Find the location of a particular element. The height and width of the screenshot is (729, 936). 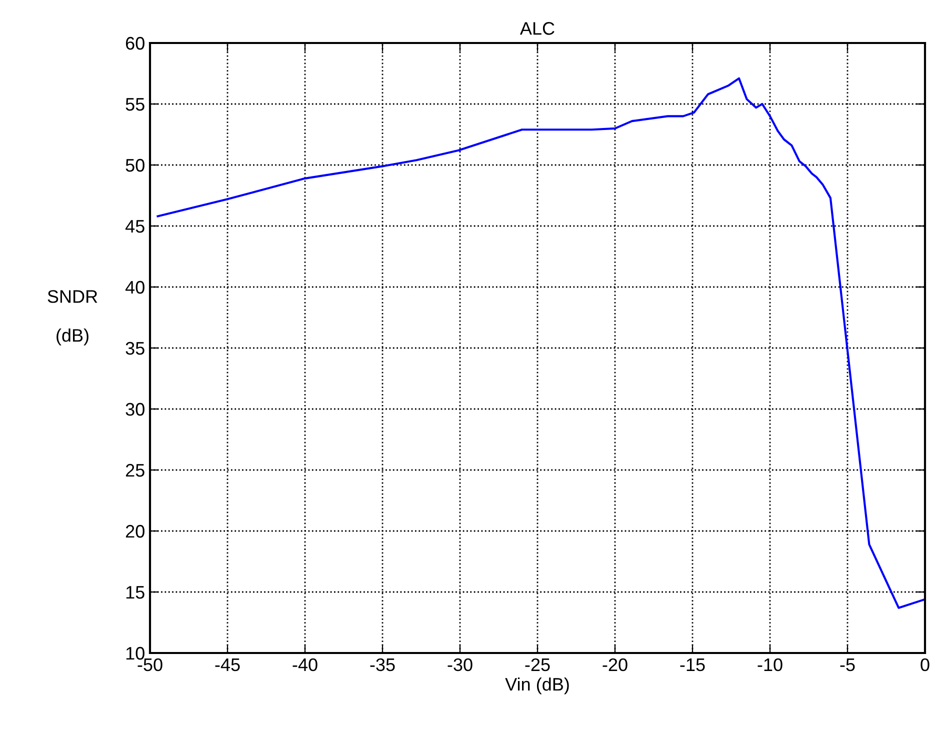

y-tick-label: 30 is located at coordinates (135, 409).